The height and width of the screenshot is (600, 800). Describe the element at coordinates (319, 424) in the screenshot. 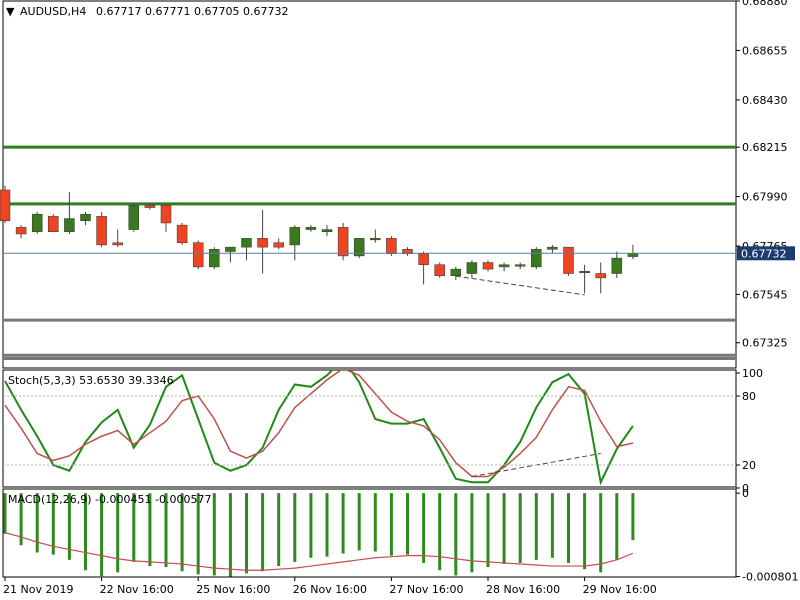

I see `stoch-signal-line` at that location.